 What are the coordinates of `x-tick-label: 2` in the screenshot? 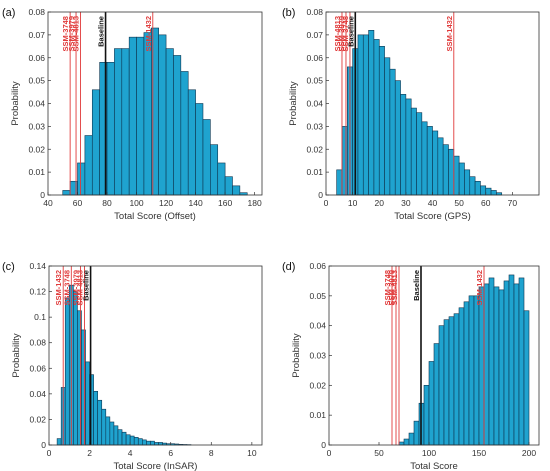 It's located at (89, 453).